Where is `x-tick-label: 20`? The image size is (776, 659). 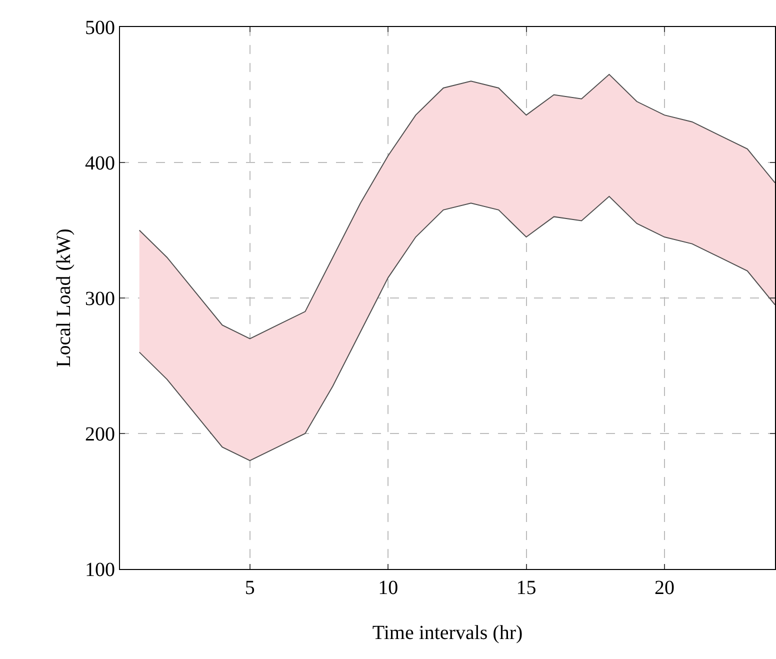 x-tick-label: 20 is located at coordinates (664, 588).